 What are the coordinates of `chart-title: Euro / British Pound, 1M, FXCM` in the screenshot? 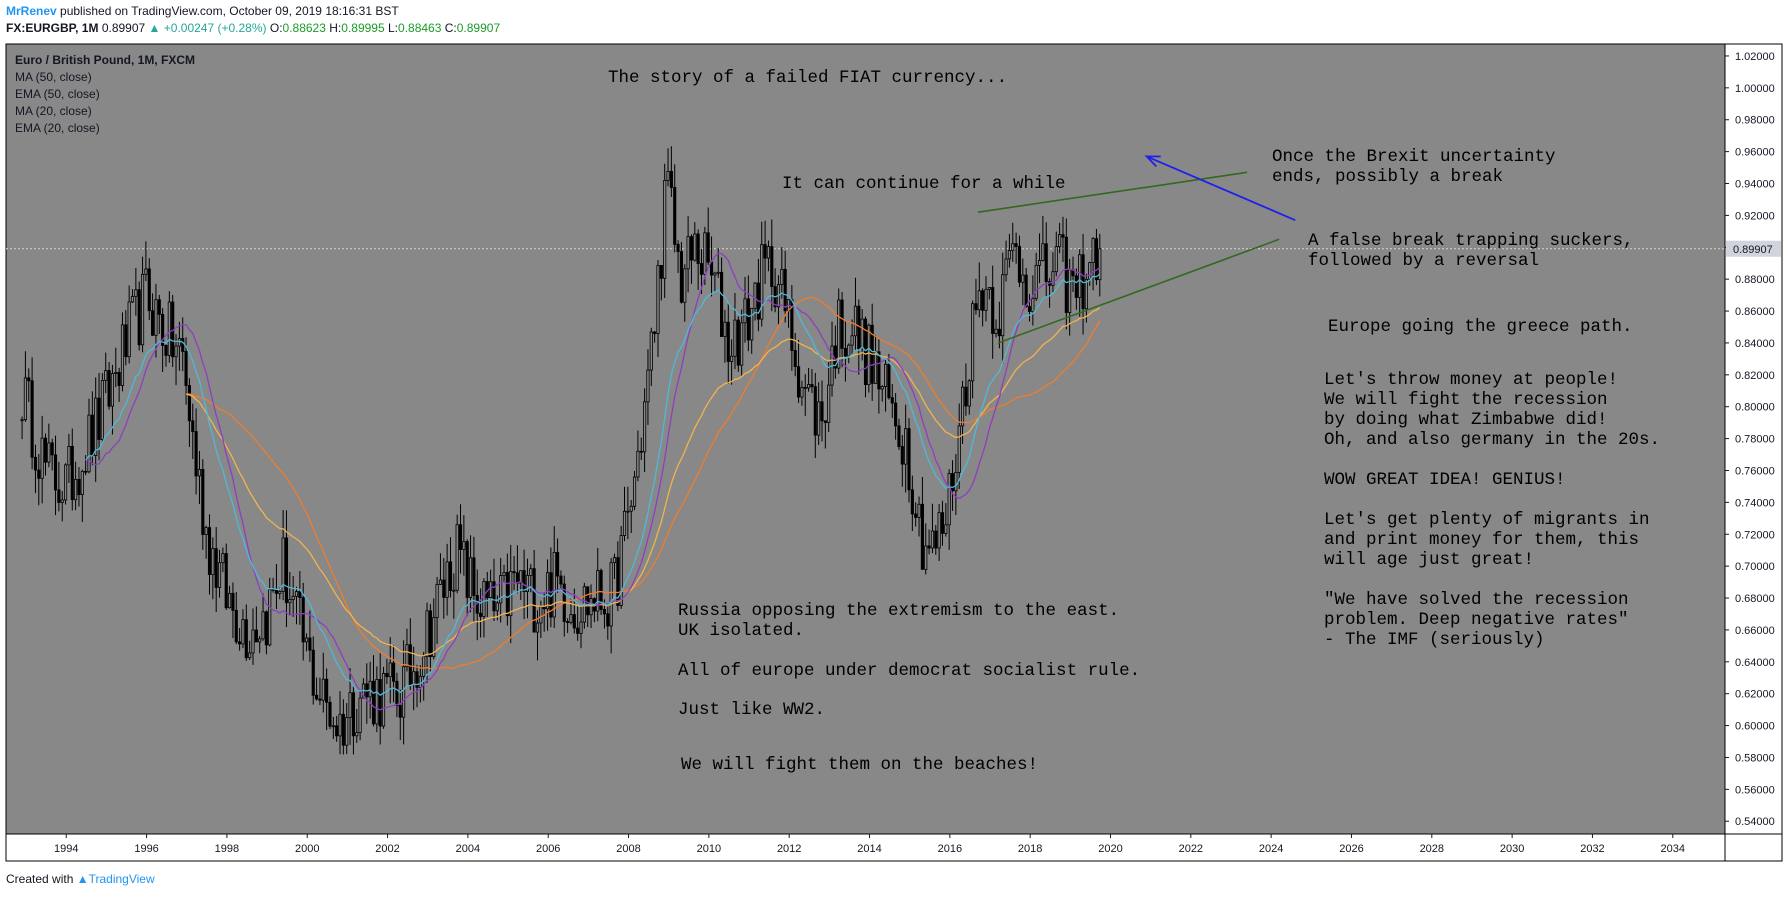 It's located at (105, 60).